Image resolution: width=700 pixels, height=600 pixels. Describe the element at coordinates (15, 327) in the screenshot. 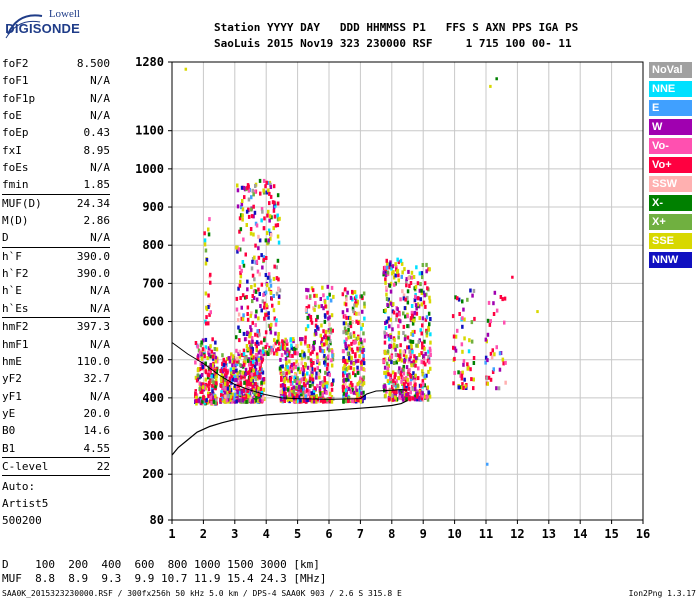

I see `parameter-label: hmF2` at that location.